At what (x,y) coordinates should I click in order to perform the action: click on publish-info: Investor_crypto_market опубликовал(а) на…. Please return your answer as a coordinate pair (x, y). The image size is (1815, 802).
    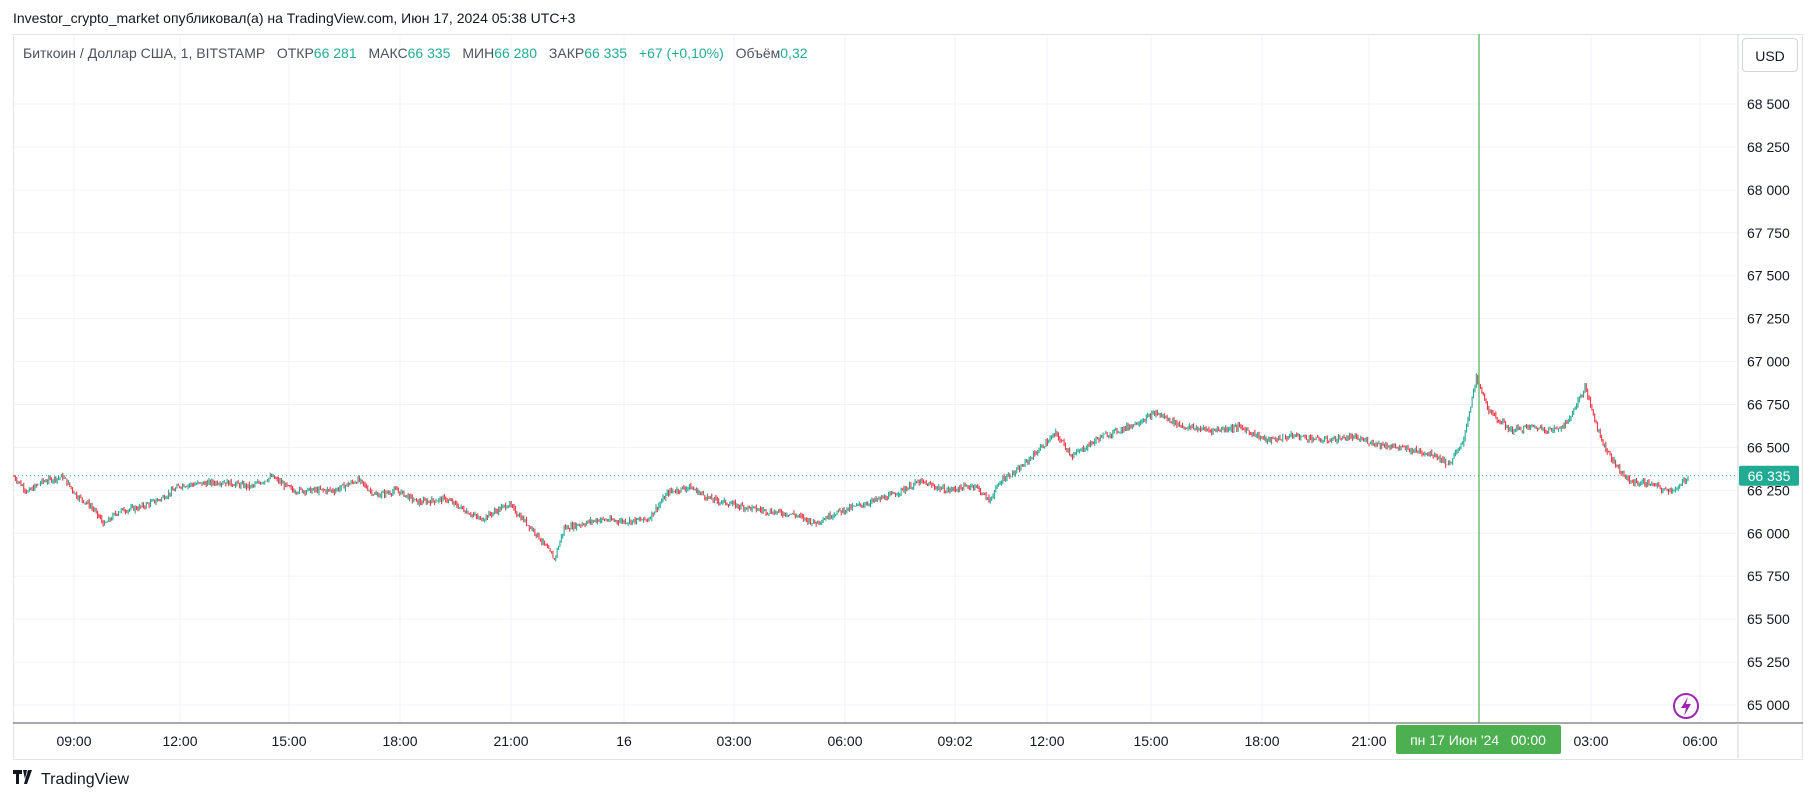
    Looking at the image, I should click on (294, 18).